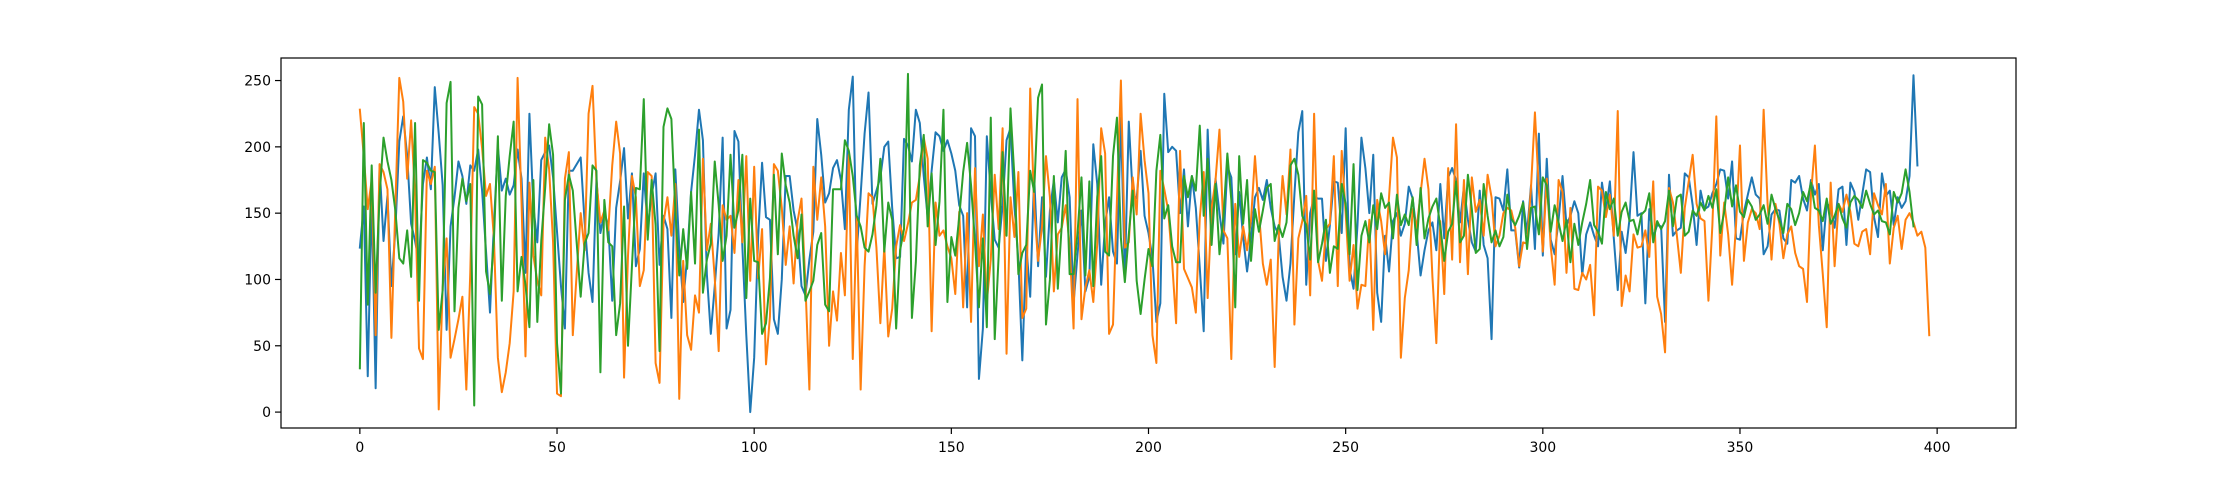  What do you see at coordinates (257, 148) in the screenshot?
I see `y-tick-label: 200` at bounding box center [257, 148].